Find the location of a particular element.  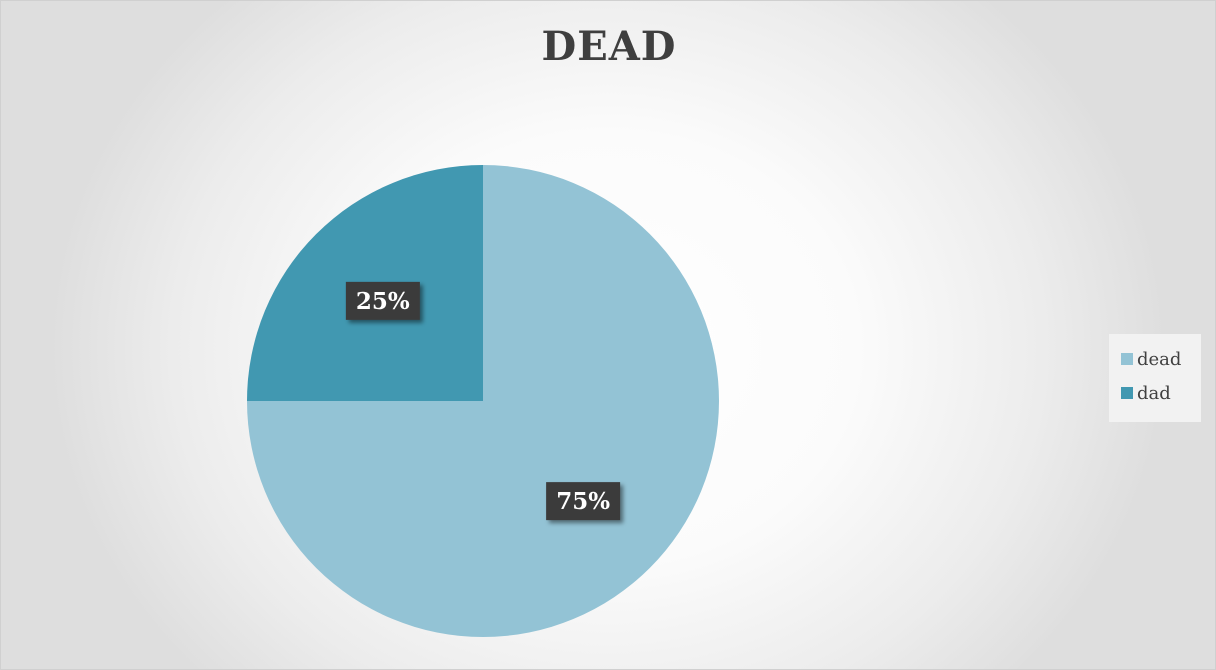

legend-item-dead: dead is located at coordinates (1155, 359).